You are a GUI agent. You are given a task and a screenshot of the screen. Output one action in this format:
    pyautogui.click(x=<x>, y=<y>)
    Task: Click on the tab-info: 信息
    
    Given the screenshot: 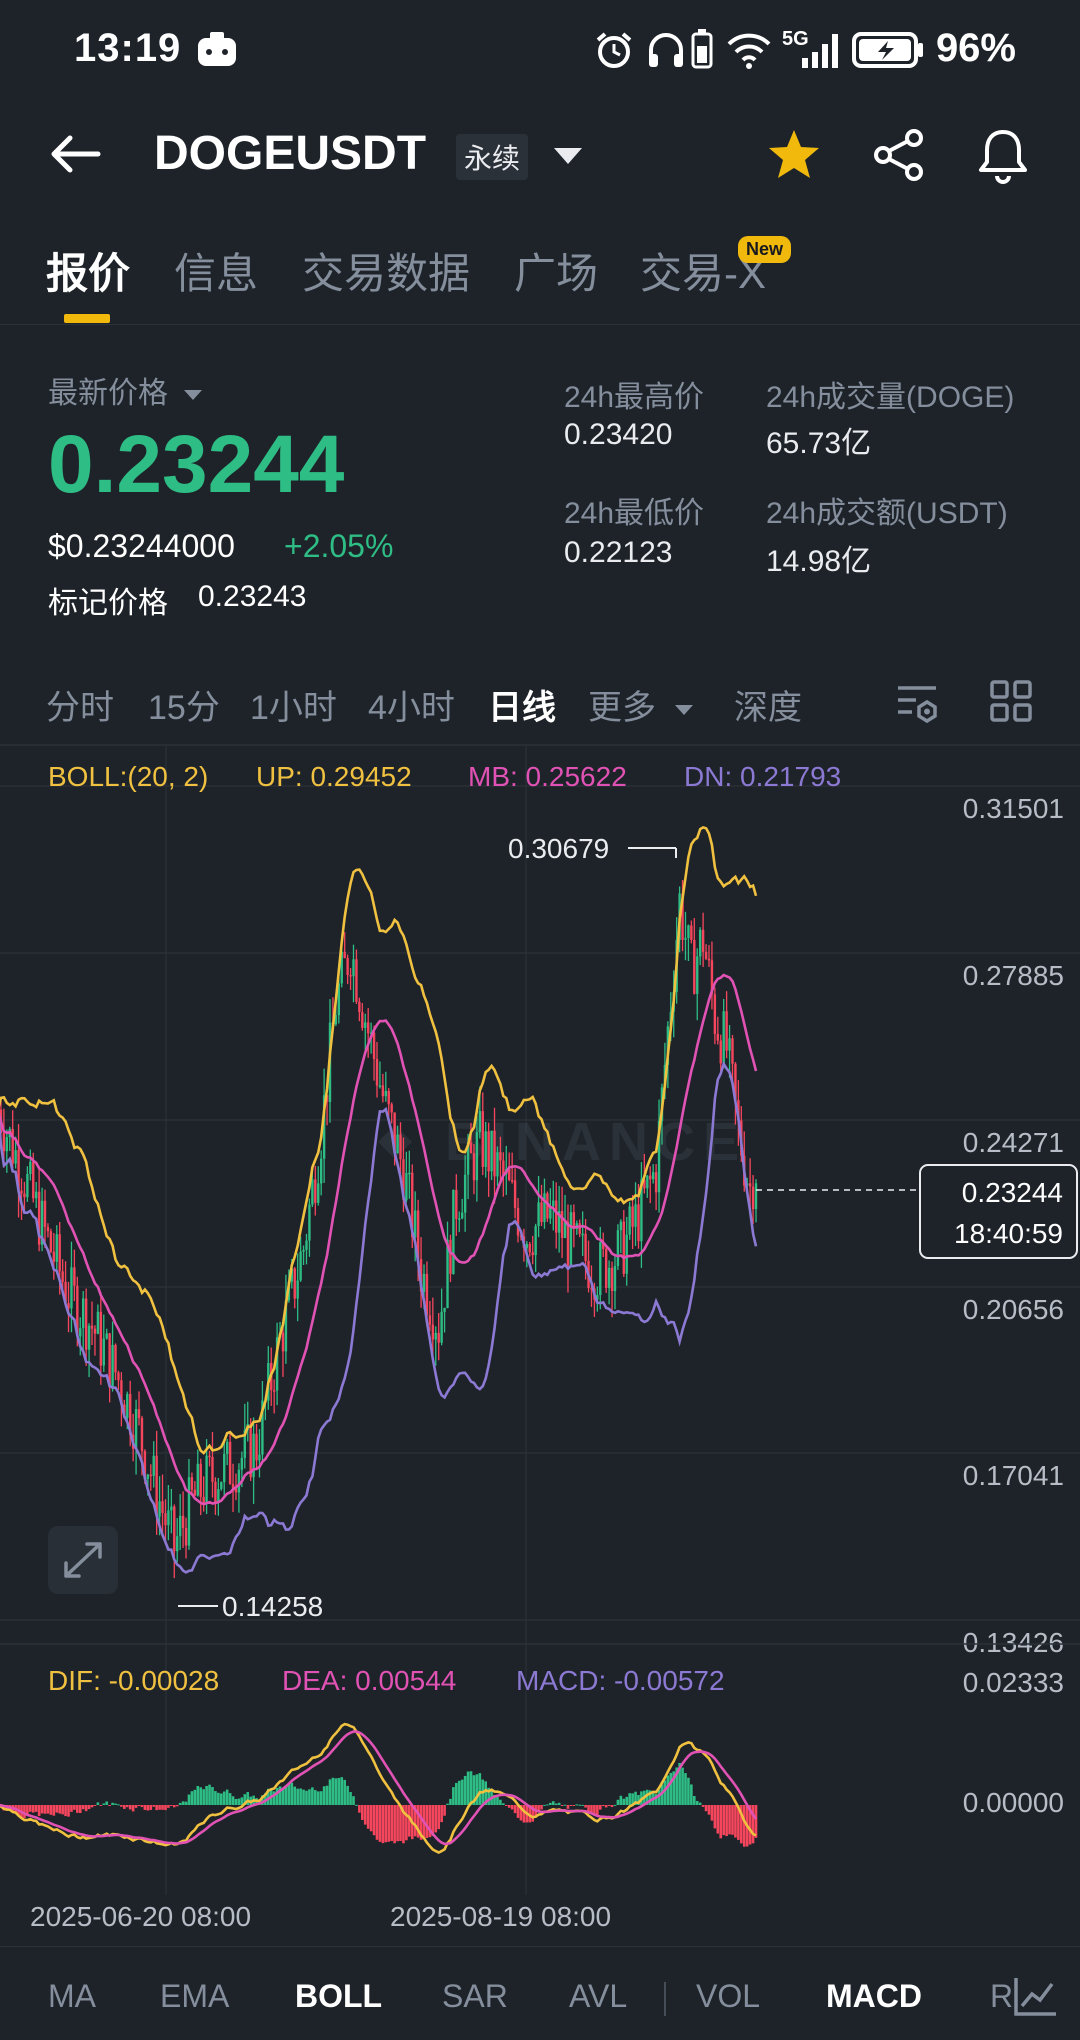 What is the action you would take?
    pyautogui.click(x=216, y=273)
    